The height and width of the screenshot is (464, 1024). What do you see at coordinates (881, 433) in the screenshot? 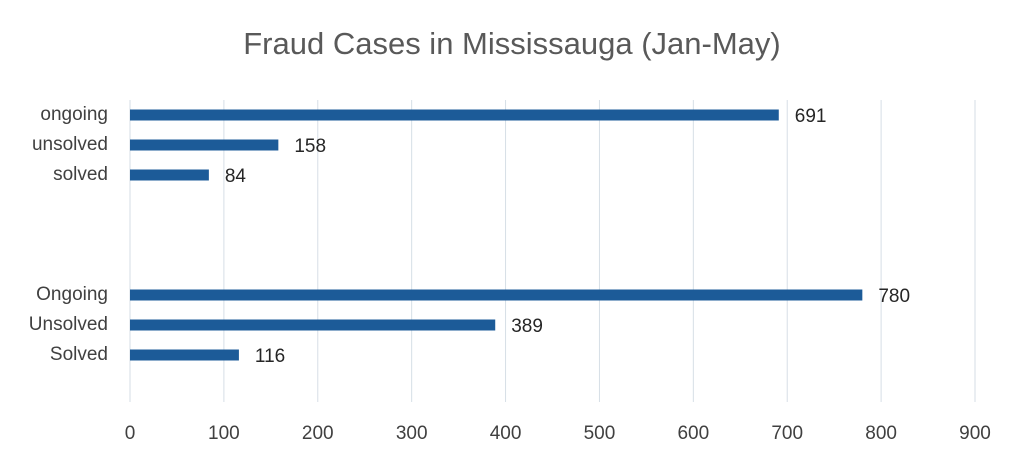
I see `x-tick-label: 800` at bounding box center [881, 433].